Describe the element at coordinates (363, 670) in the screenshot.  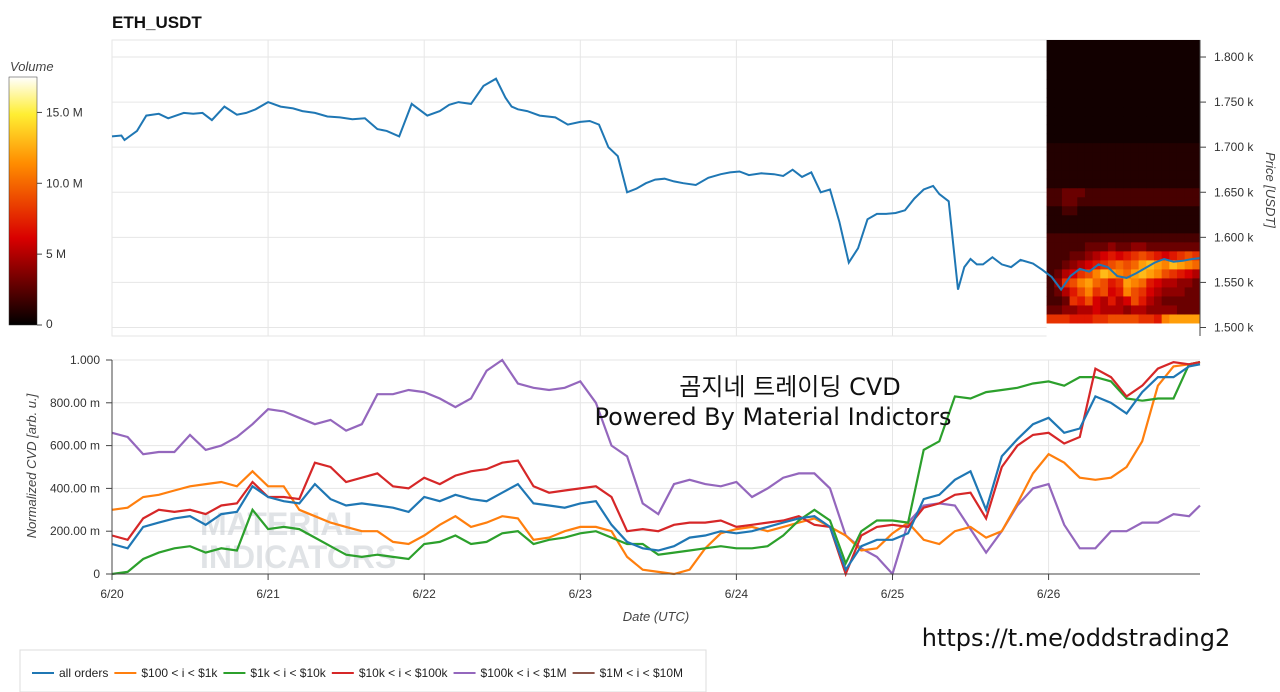
I see `legend-box` at that location.